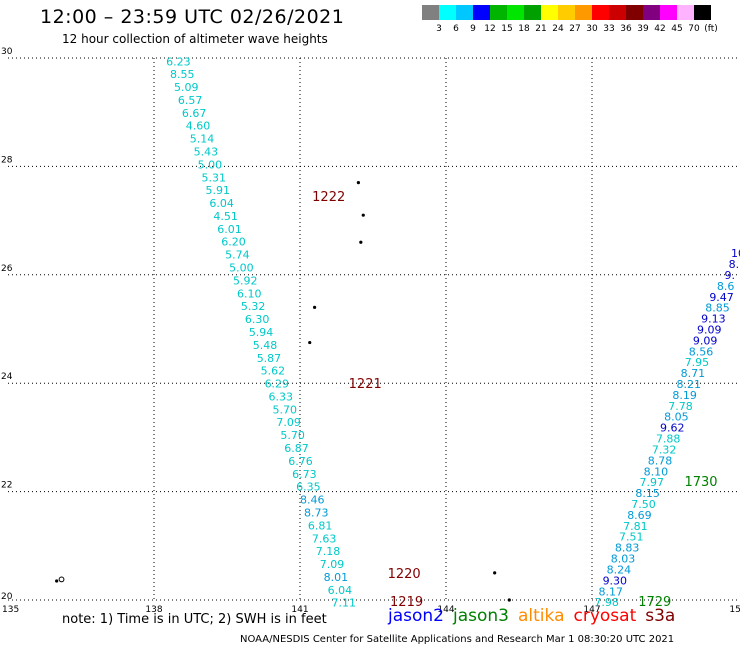 This screenshot has width=740, height=650. I want to click on swh-value-label: 8.15, so click(647, 493).